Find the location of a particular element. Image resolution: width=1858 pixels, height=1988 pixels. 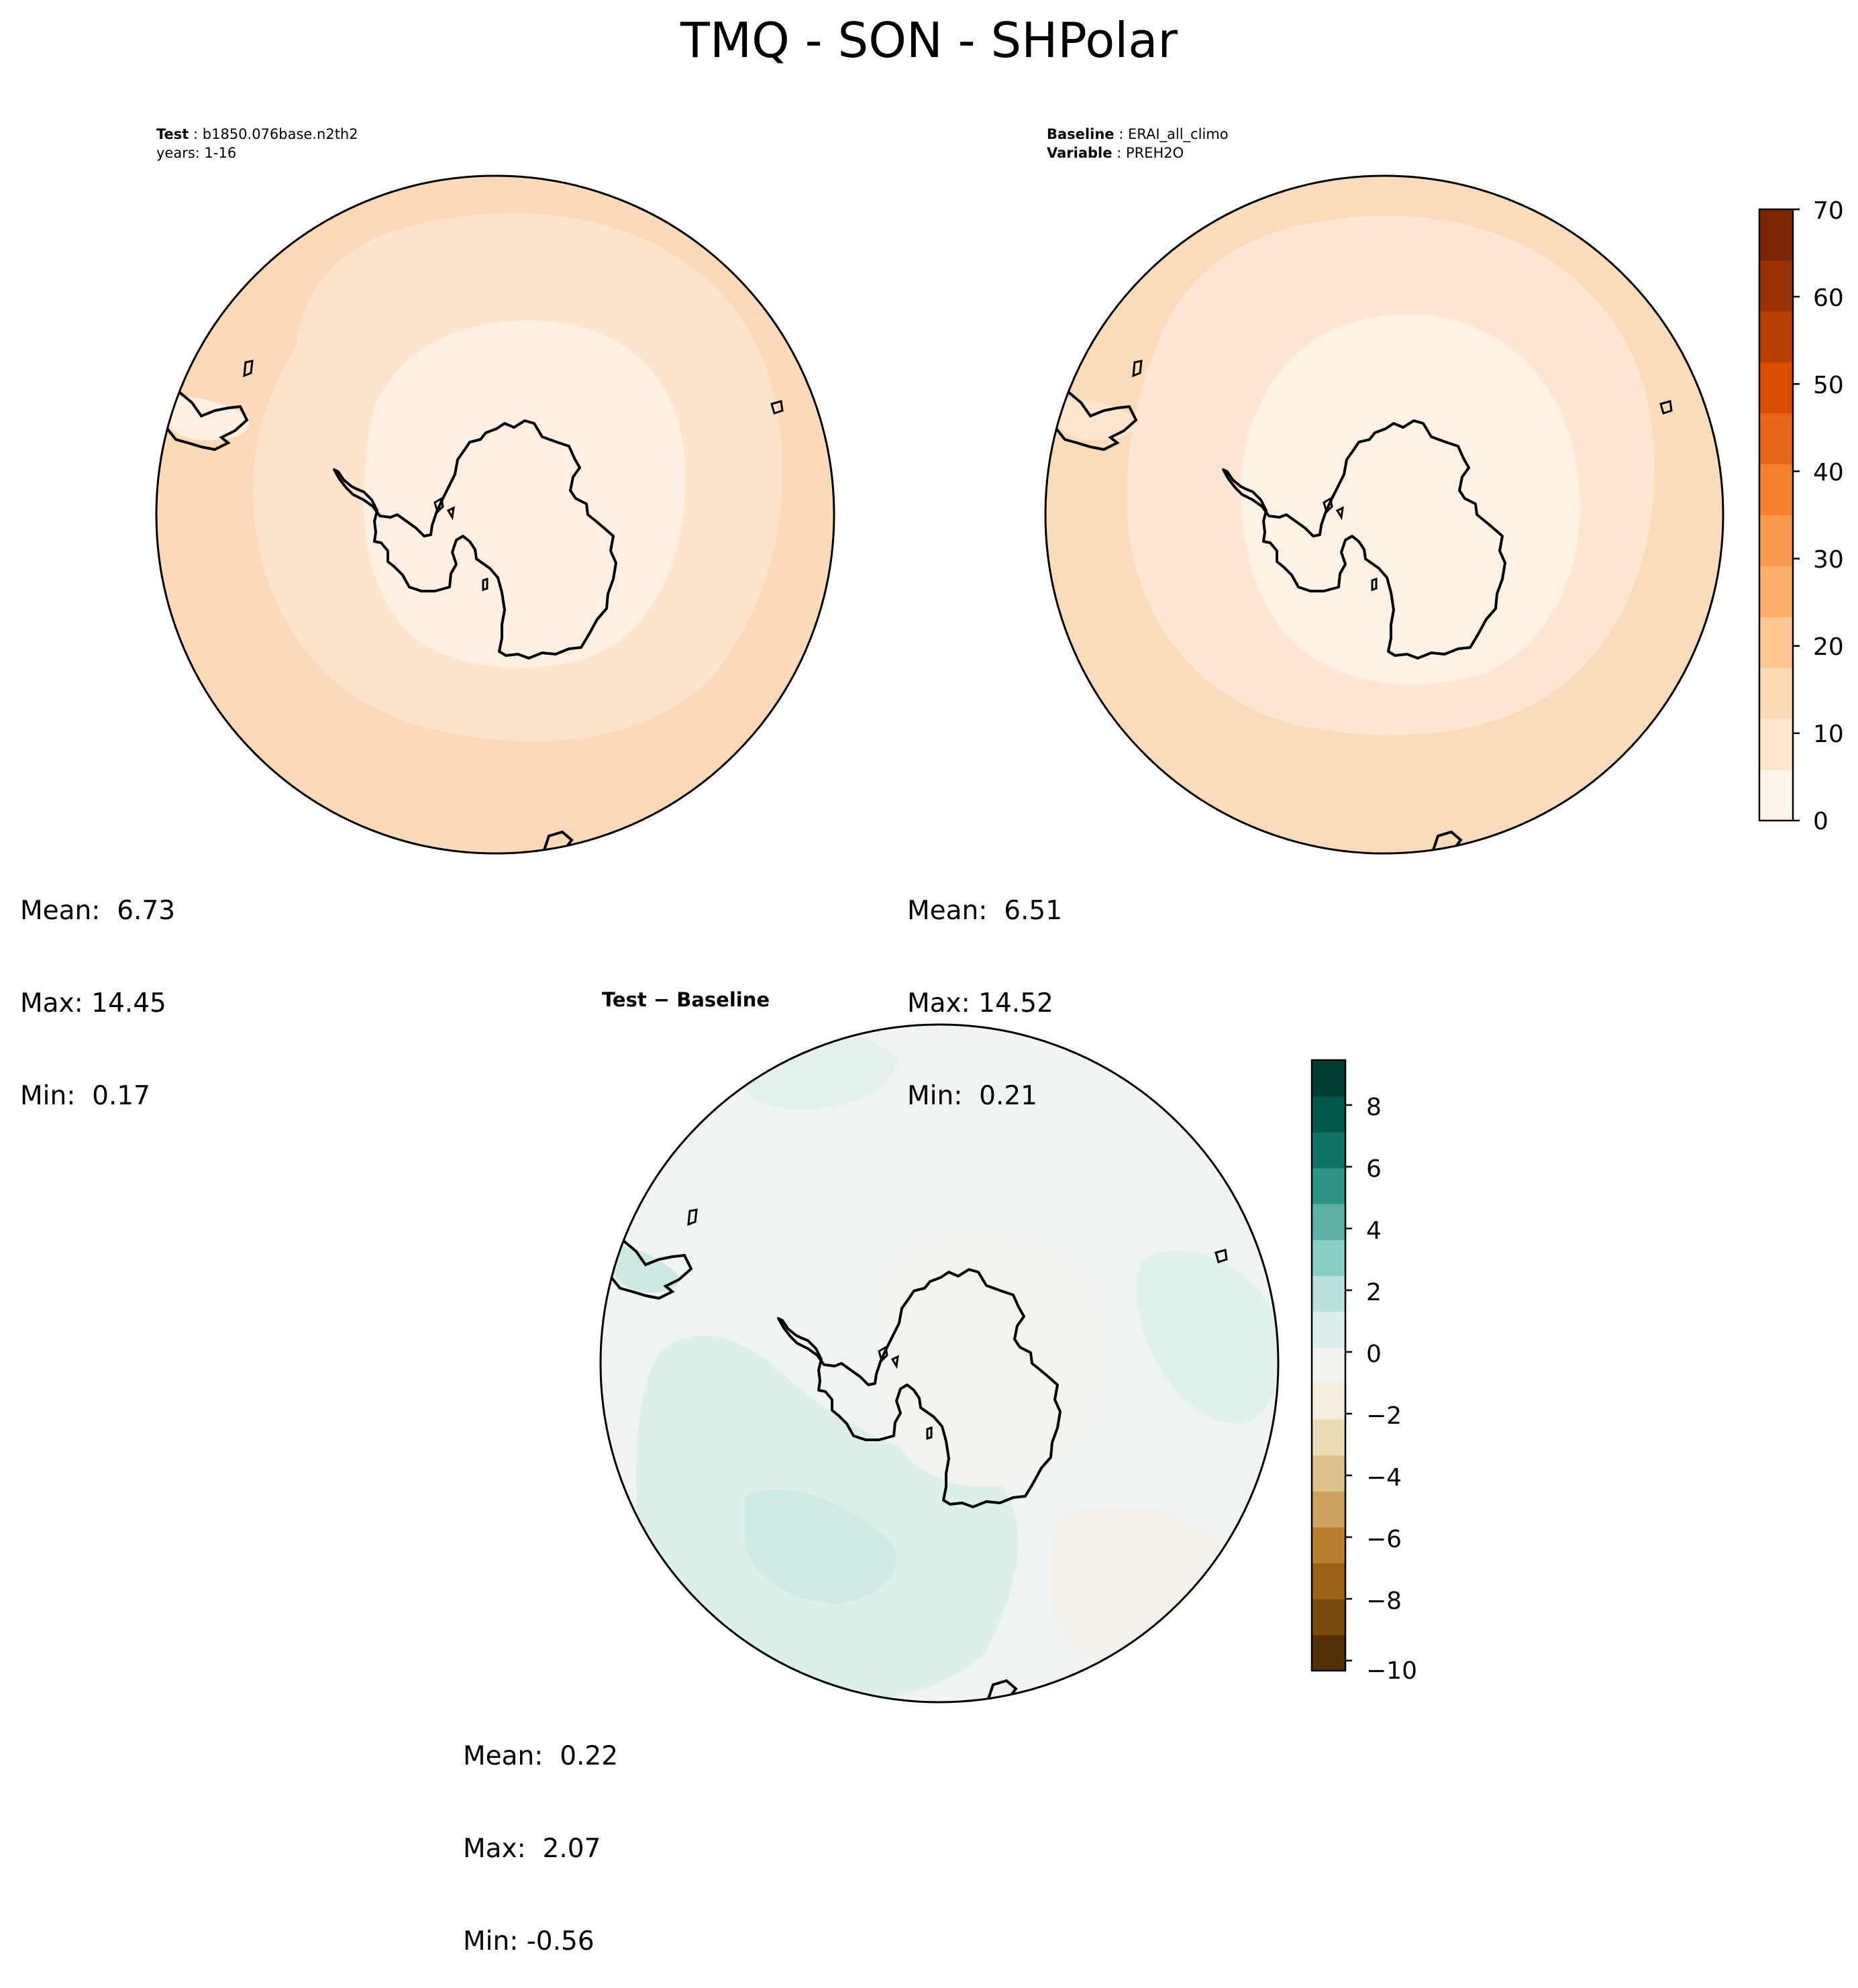

test-info: Test : b1850.076base.n2th2 years: 1-16 is located at coordinates (257, 143).